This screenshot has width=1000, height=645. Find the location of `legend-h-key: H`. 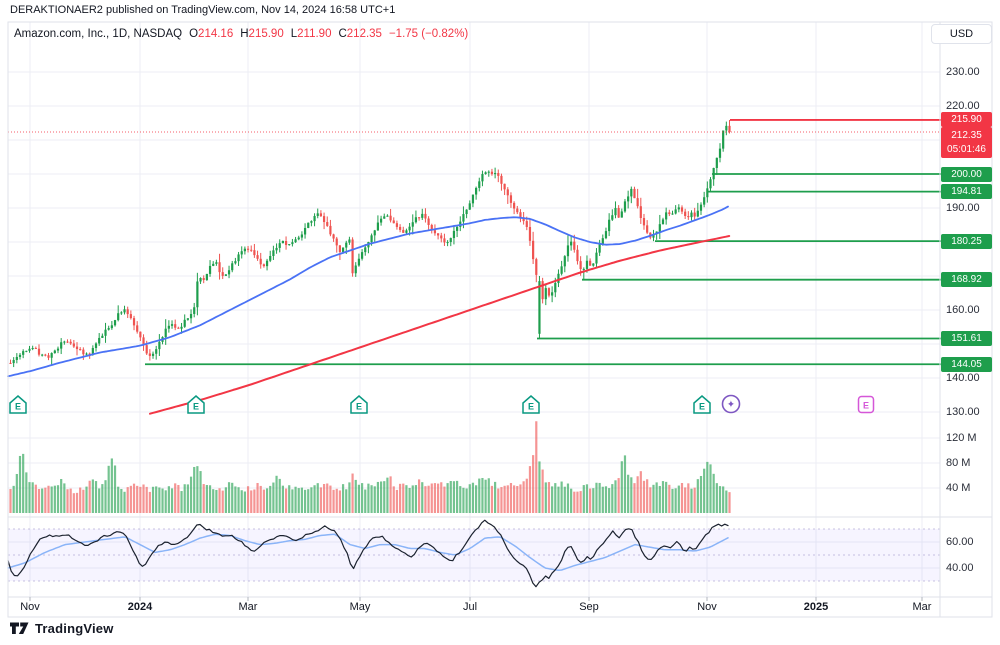

legend-h-key: H is located at coordinates (244, 34).